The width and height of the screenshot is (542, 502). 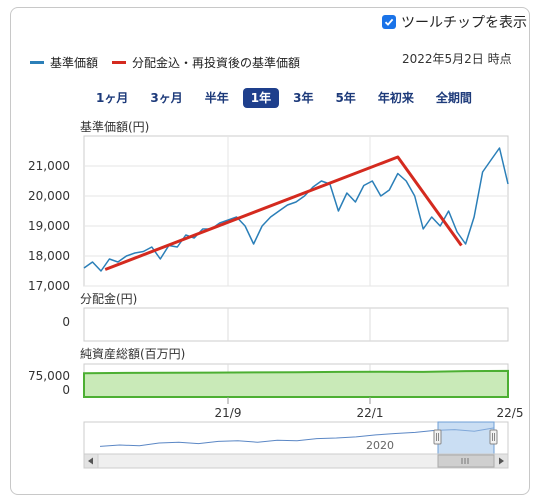 I want to click on legend-swatch-reinvested, so click(x=119, y=62).